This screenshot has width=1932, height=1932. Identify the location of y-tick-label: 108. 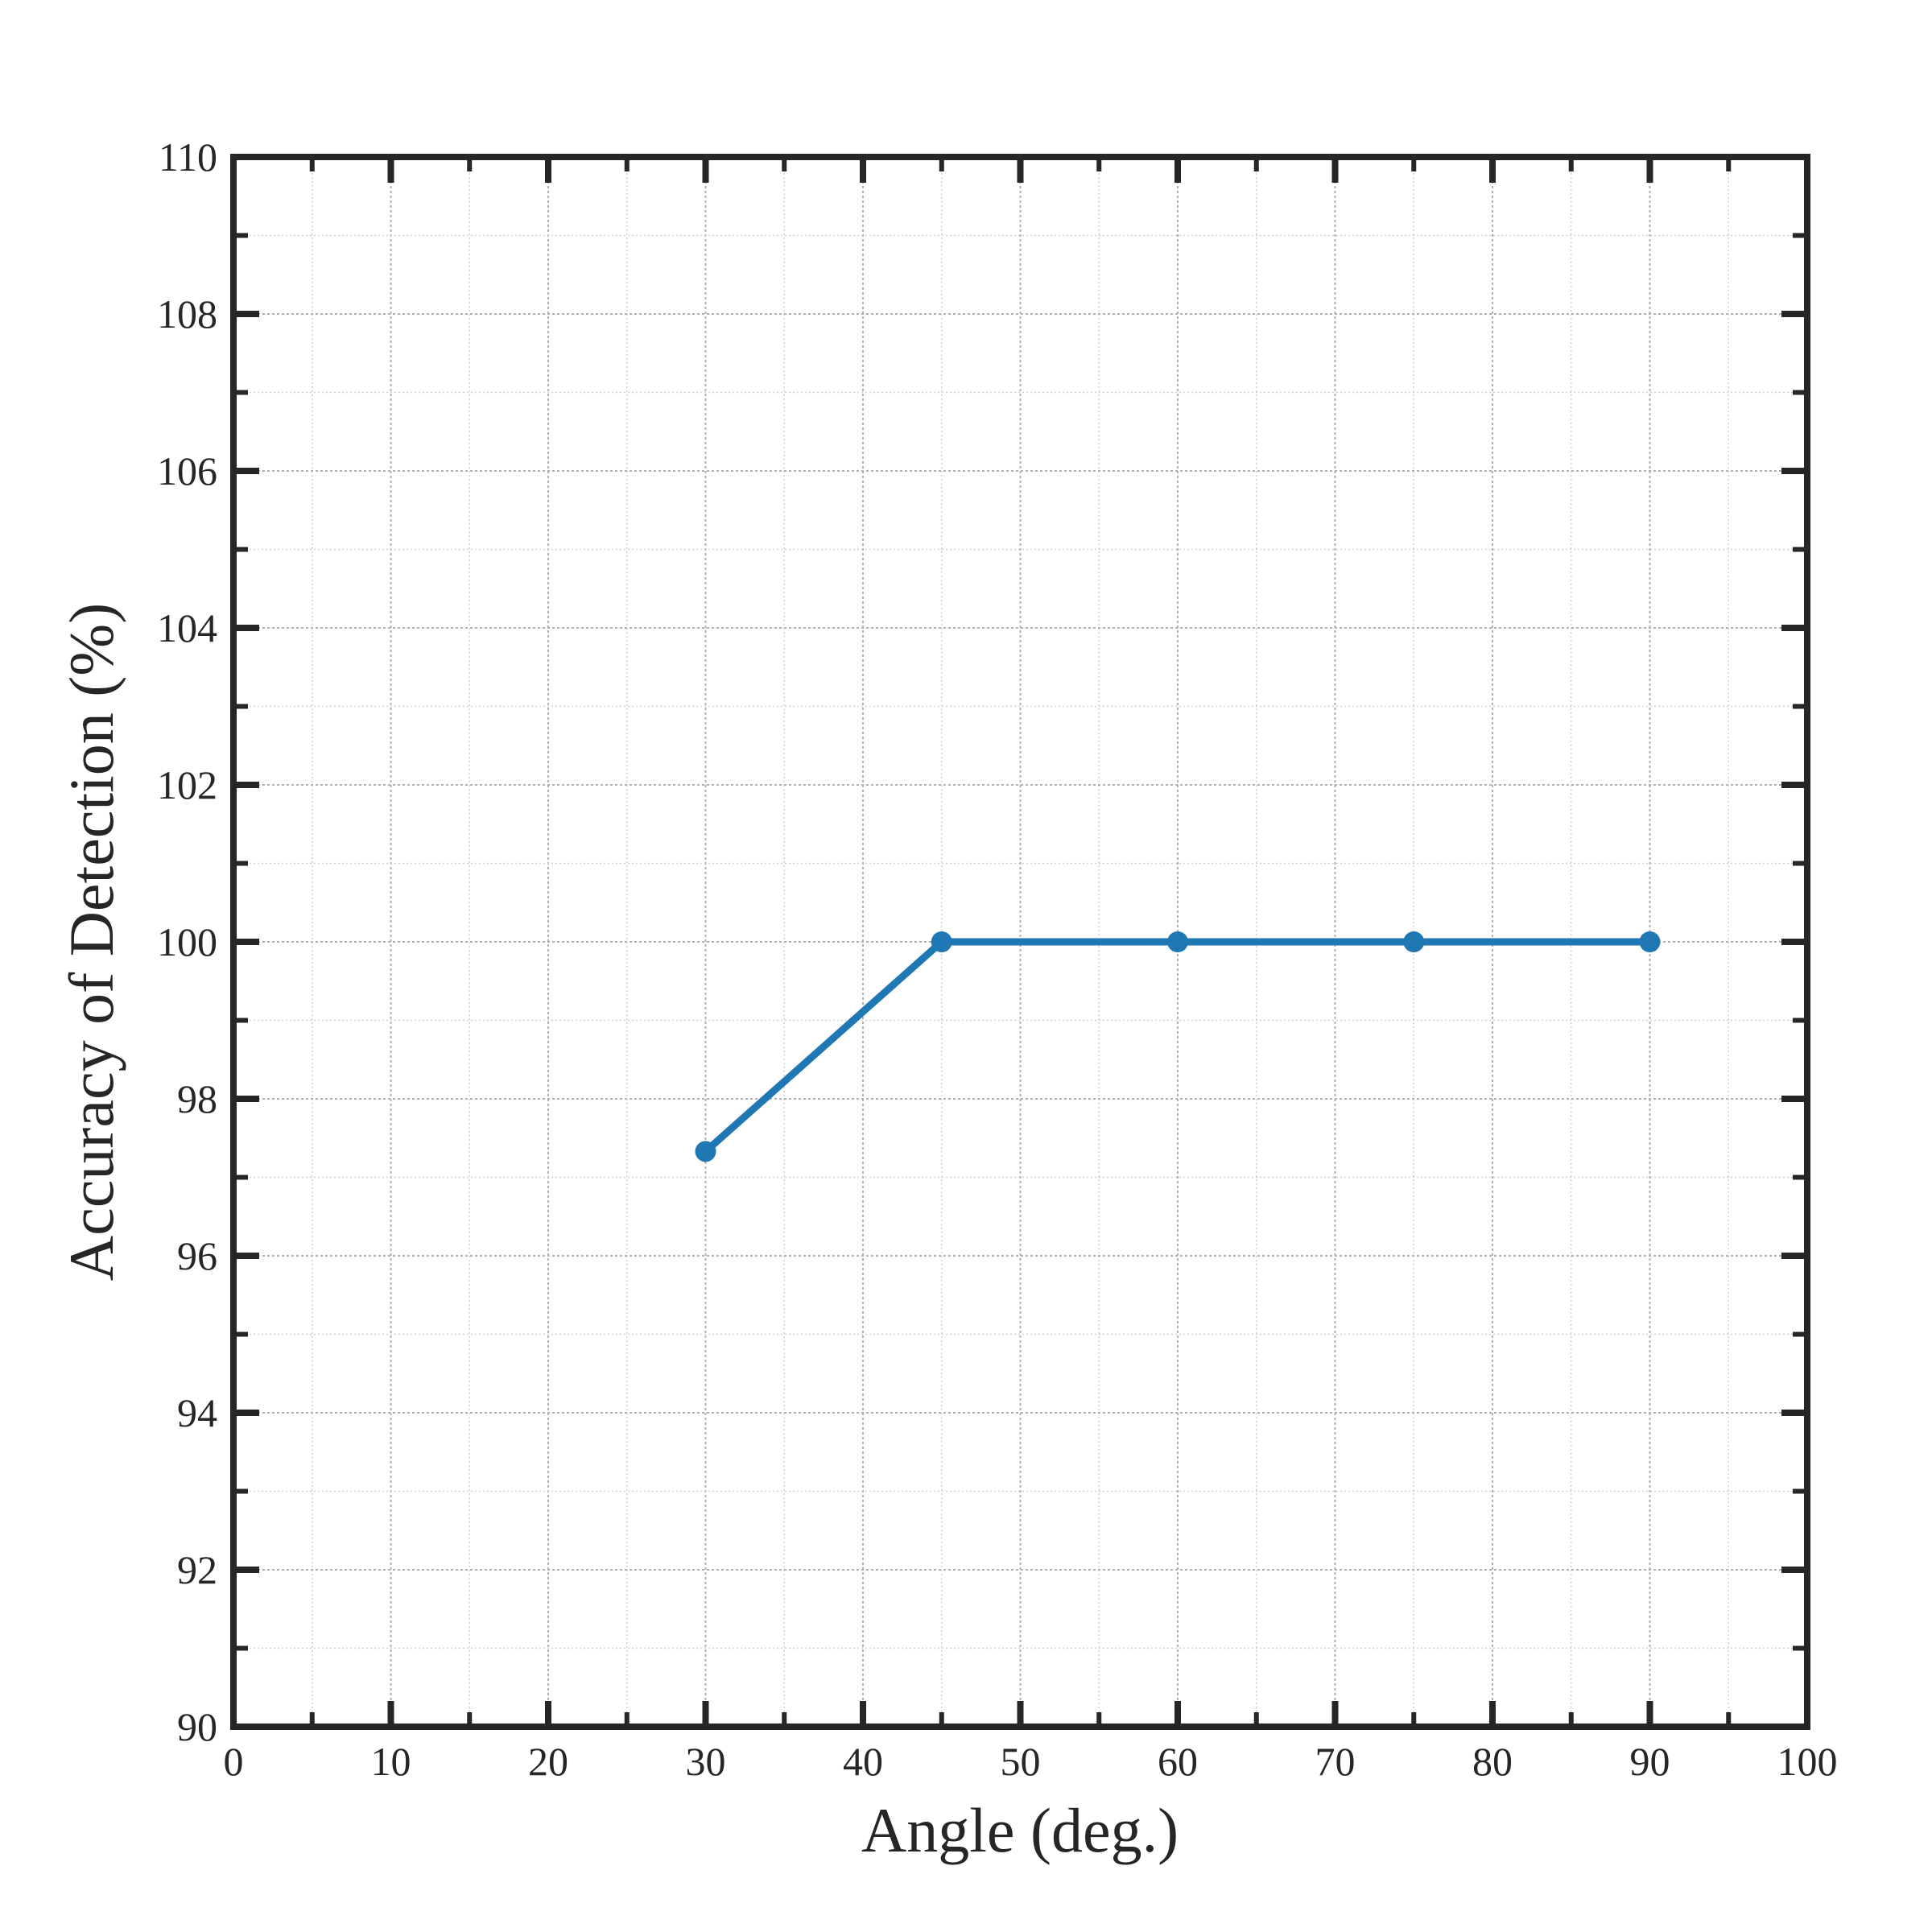
(187, 313).